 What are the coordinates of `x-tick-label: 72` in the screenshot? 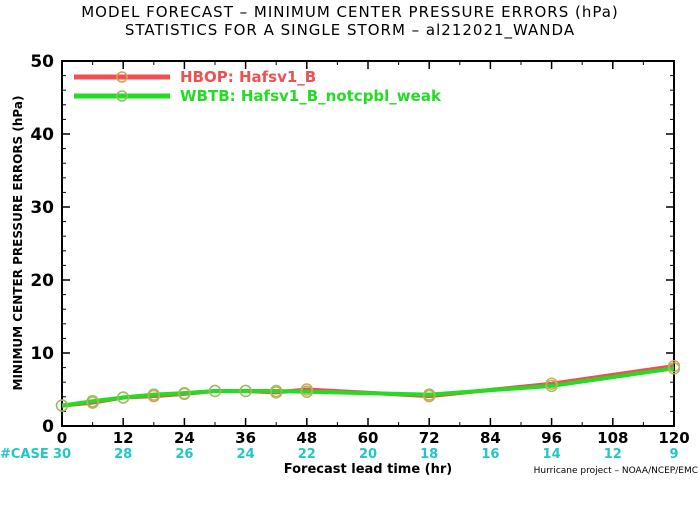 It's located at (429, 438).